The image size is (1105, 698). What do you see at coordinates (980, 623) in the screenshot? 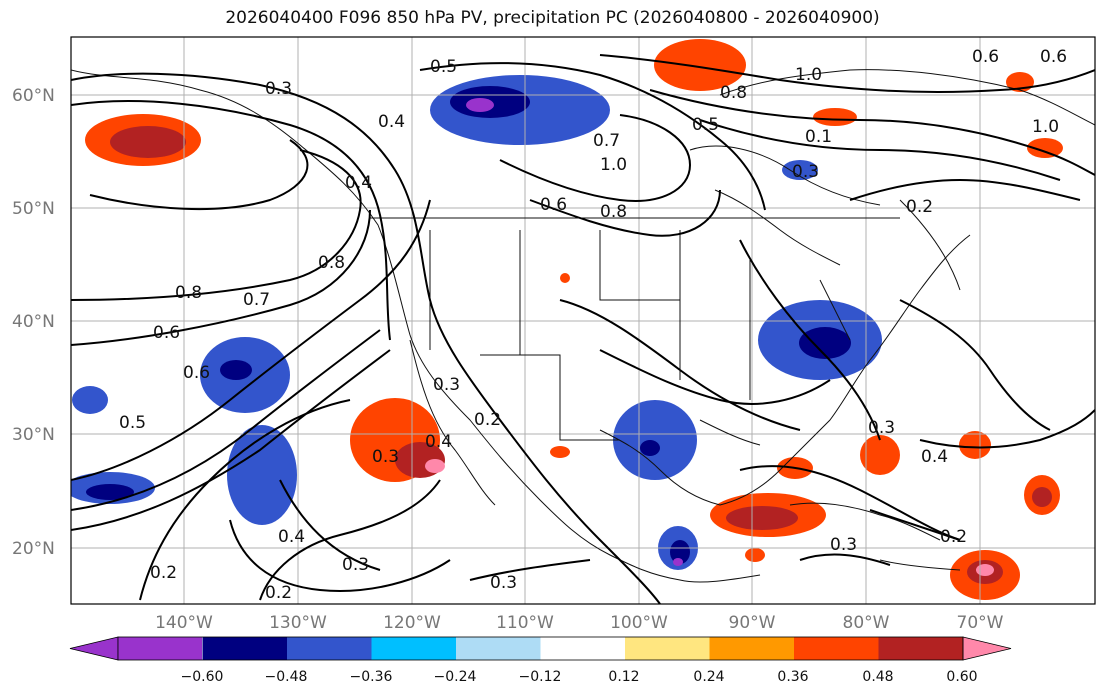
I see `lon-label: 70°W` at bounding box center [980, 623].